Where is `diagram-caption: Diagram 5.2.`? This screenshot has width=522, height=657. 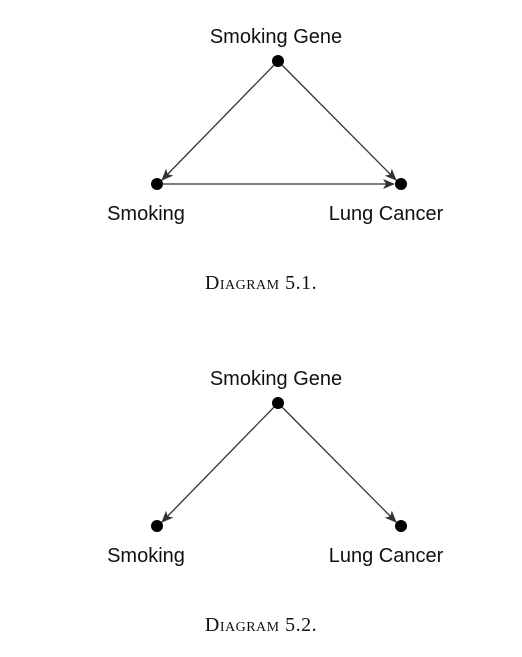
diagram-caption: Diagram 5.2. is located at coordinates (261, 625).